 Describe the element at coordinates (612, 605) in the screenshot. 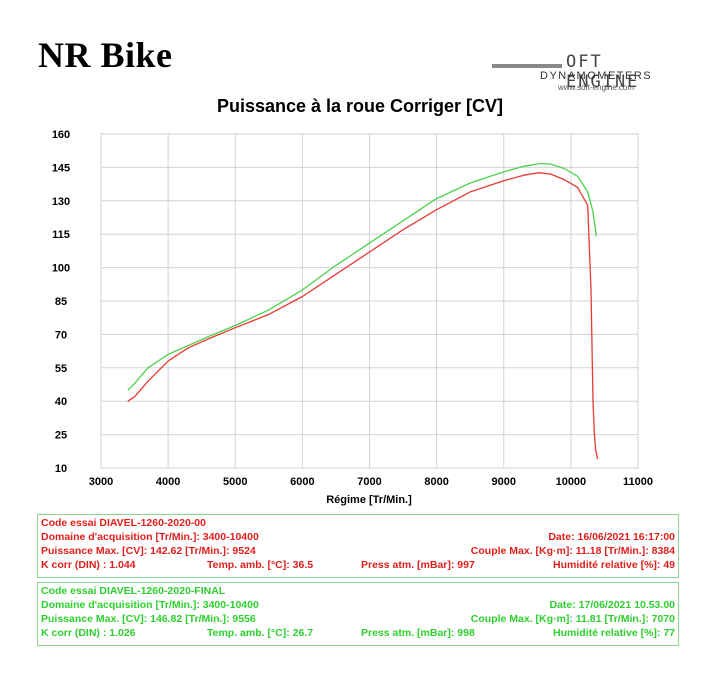

I see `test-date: Date: 17/06/2021 10.53.00` at that location.